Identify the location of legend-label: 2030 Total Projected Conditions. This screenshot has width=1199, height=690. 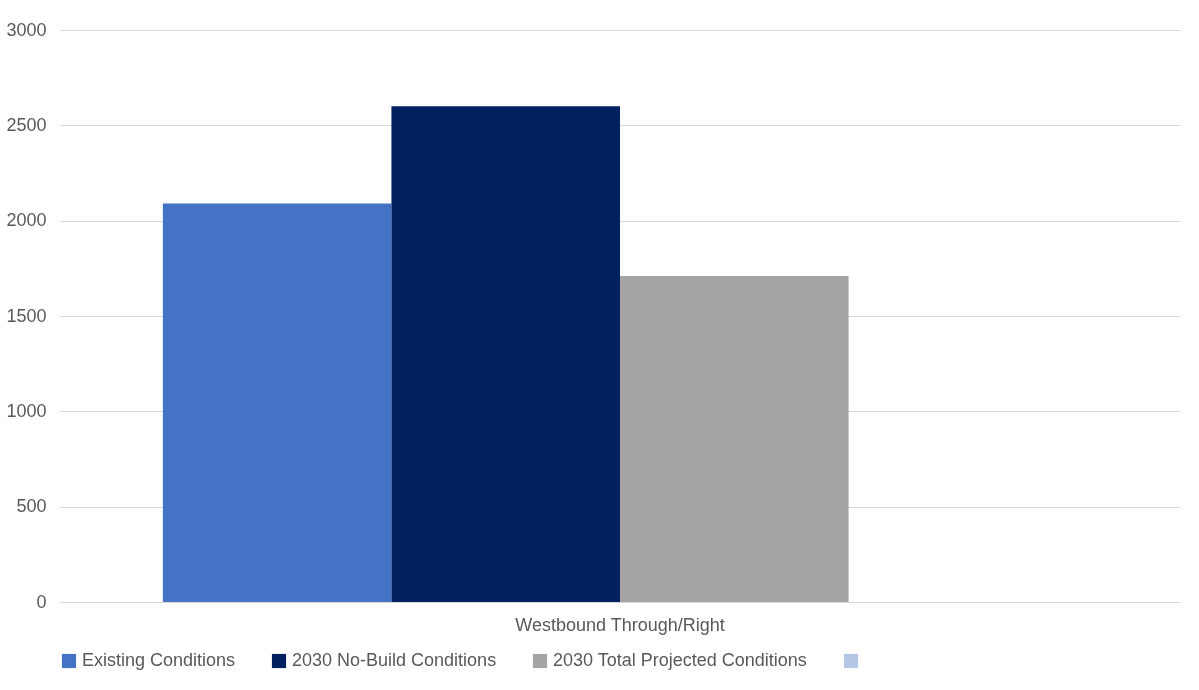
(680, 660).